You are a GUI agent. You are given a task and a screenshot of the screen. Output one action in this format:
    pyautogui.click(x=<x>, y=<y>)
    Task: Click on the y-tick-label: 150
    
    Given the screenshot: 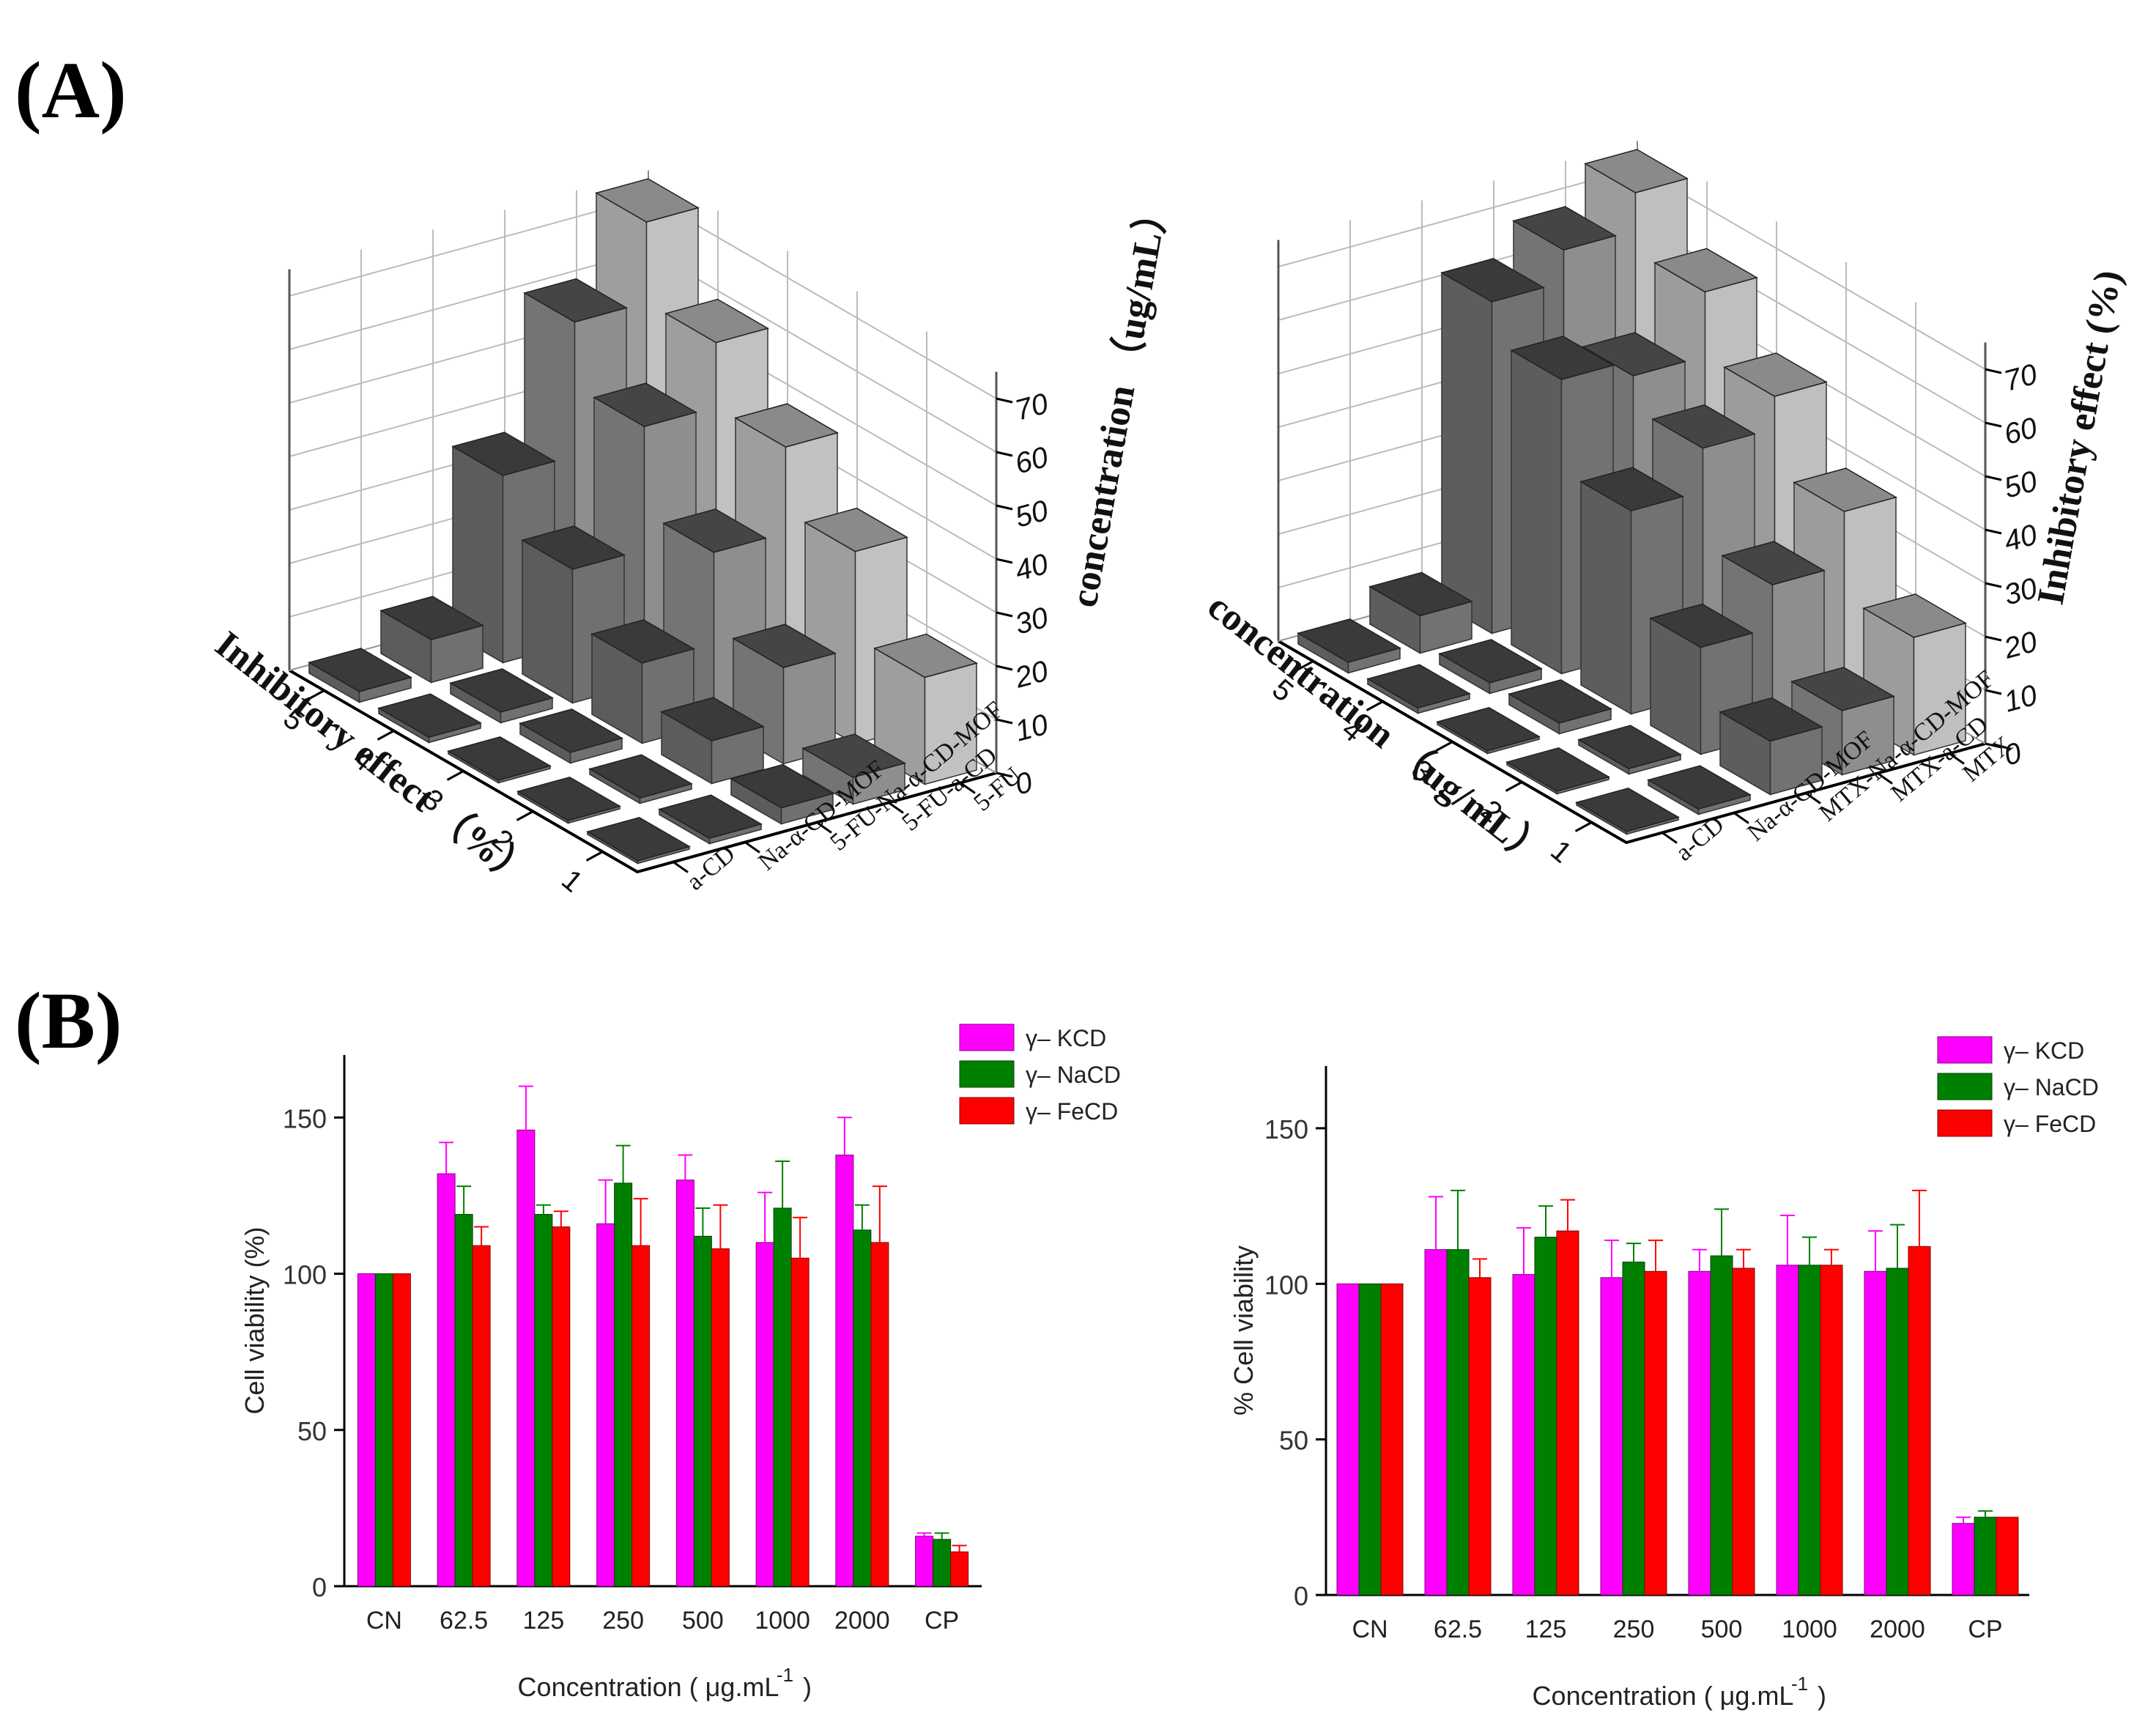 What is the action you would take?
    pyautogui.click(x=1286, y=1129)
    